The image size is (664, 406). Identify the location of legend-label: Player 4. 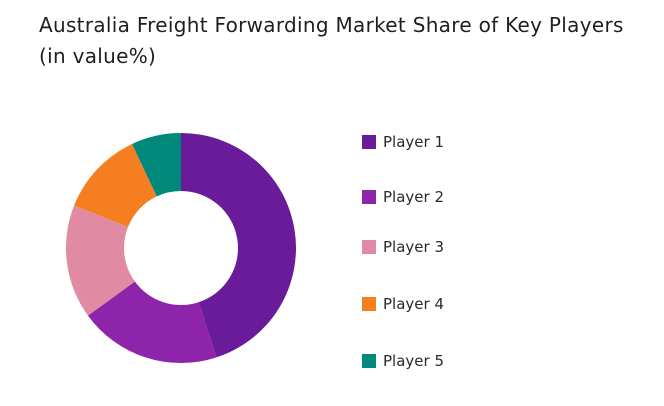
(413, 304).